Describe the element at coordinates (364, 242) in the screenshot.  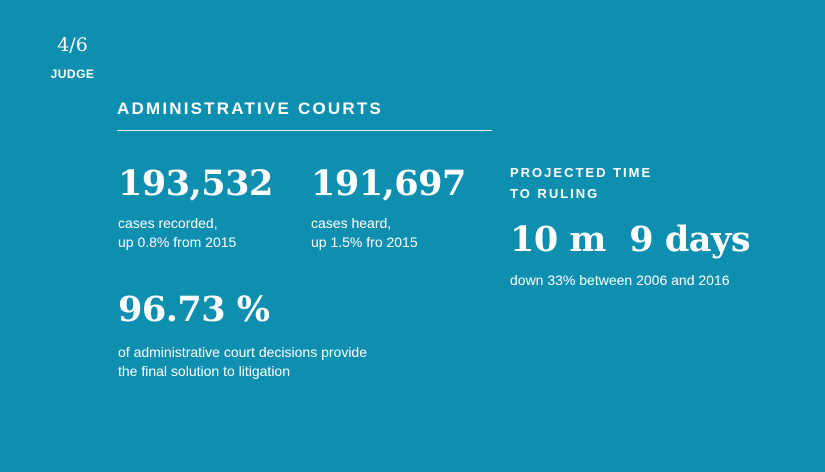
I see `cases-heard-desc-line2: up 1.5% fro 2015` at that location.